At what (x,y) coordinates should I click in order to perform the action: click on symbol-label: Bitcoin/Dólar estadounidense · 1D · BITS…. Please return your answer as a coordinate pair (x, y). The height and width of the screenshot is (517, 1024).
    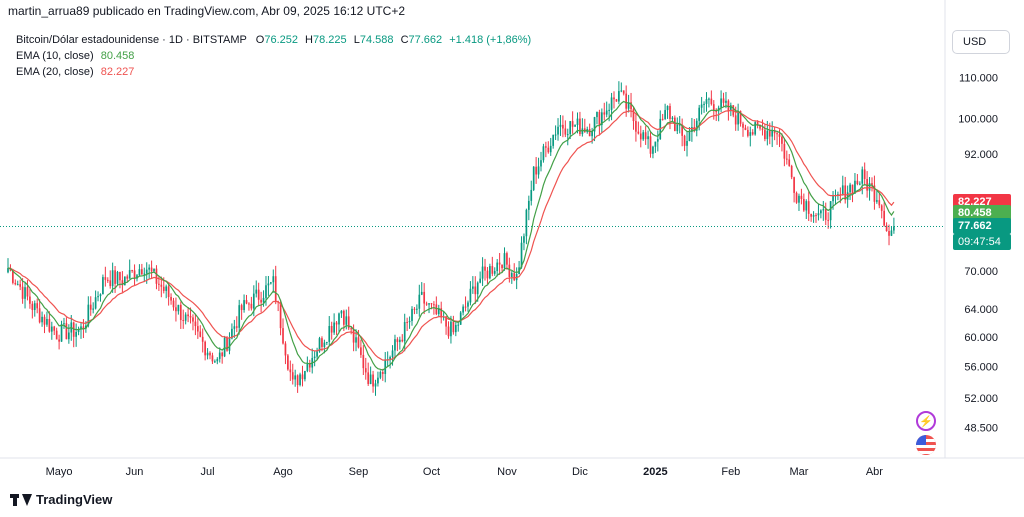
    Looking at the image, I should click on (131, 40).